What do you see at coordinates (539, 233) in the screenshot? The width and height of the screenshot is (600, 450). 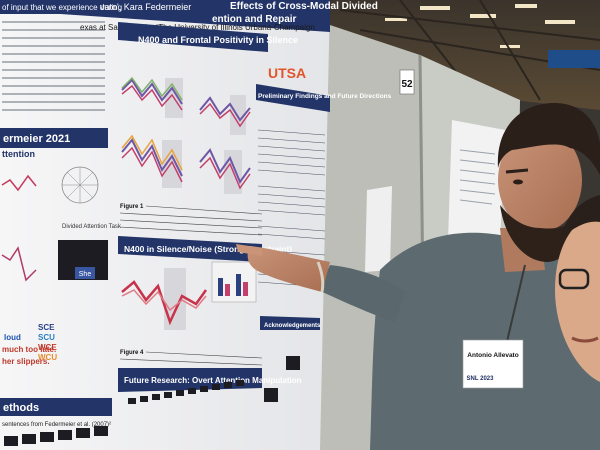 I see `presenter-beard` at bounding box center [539, 233].